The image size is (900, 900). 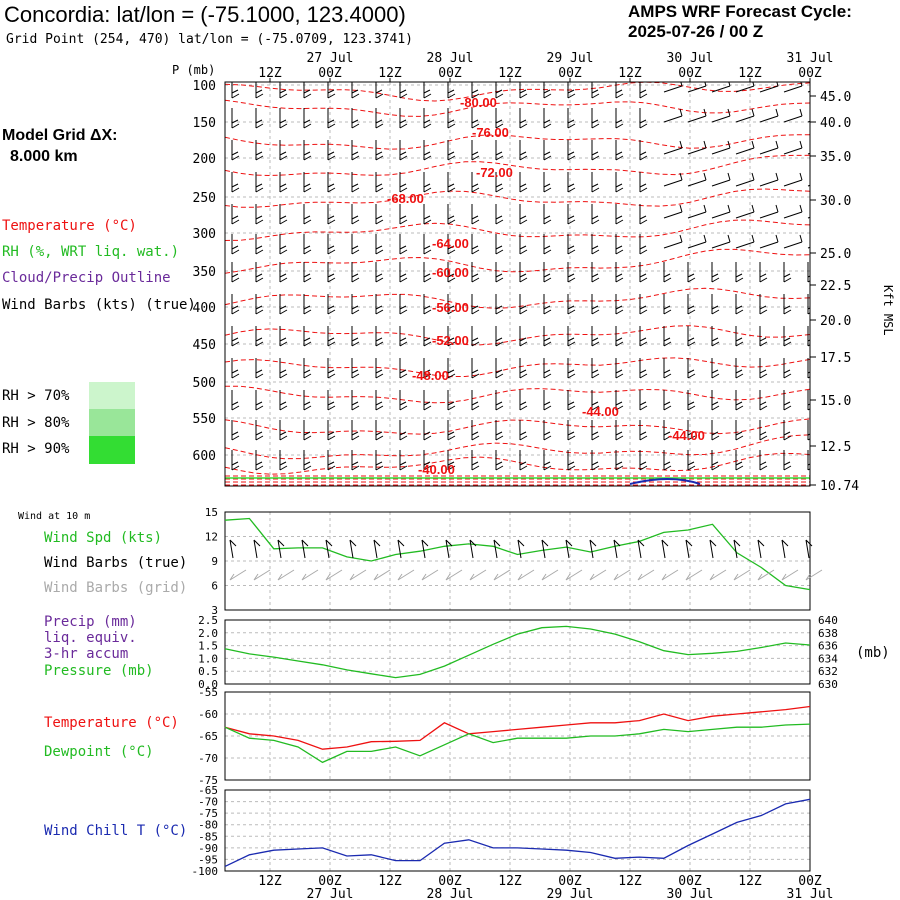 I want to click on pressure-tick-label: 200, so click(x=204, y=159).